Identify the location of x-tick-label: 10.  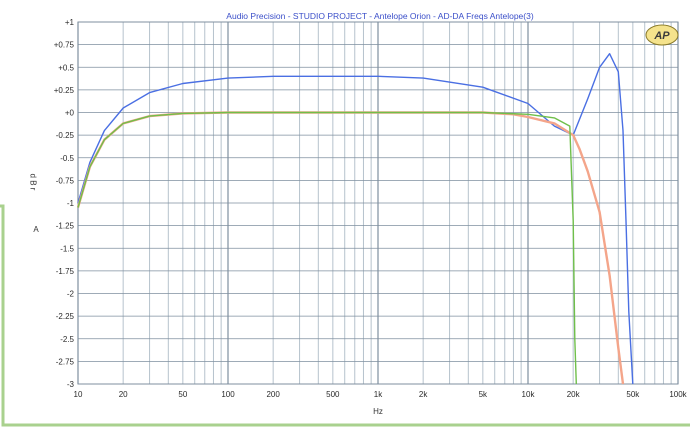
(78, 394).